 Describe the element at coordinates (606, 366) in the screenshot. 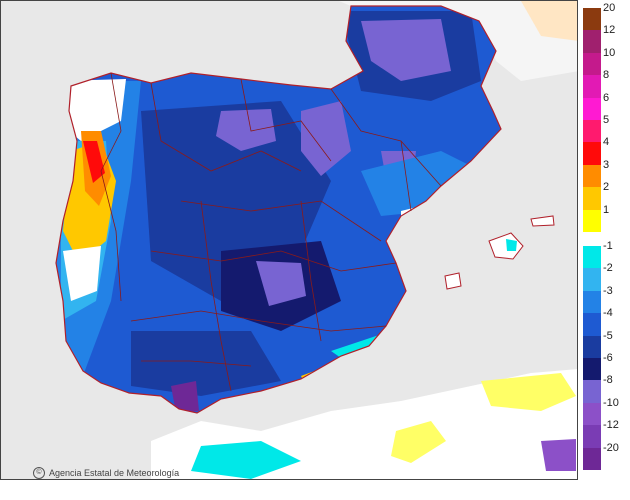

I see `legend-item: -6` at that location.